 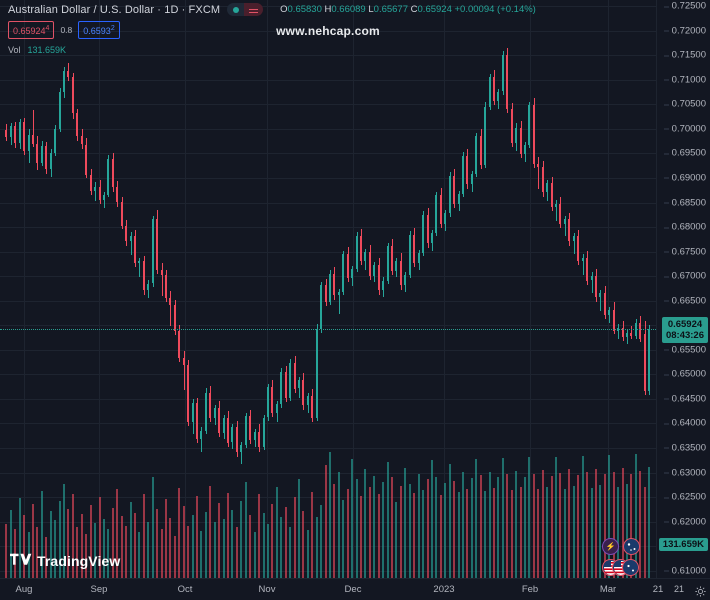 What do you see at coordinates (684, 55) in the screenshot?
I see `price-axis-tick: 0.71500` at bounding box center [684, 55].